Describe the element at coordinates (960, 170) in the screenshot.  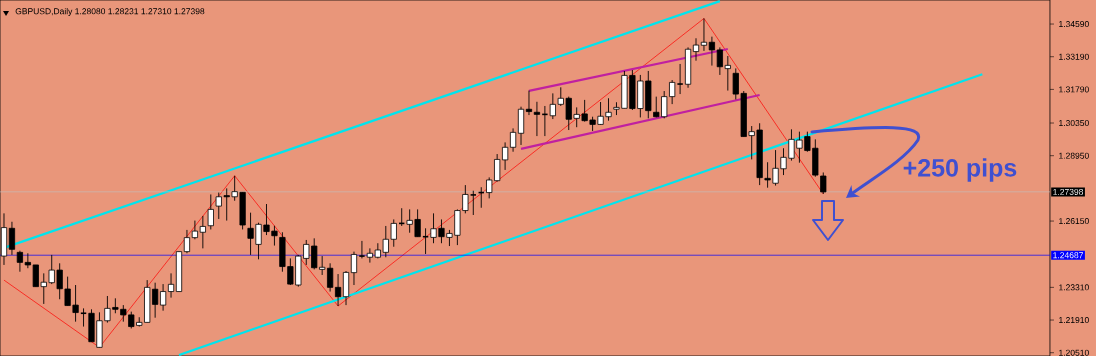
I see `annotation: +250 pips` at that location.